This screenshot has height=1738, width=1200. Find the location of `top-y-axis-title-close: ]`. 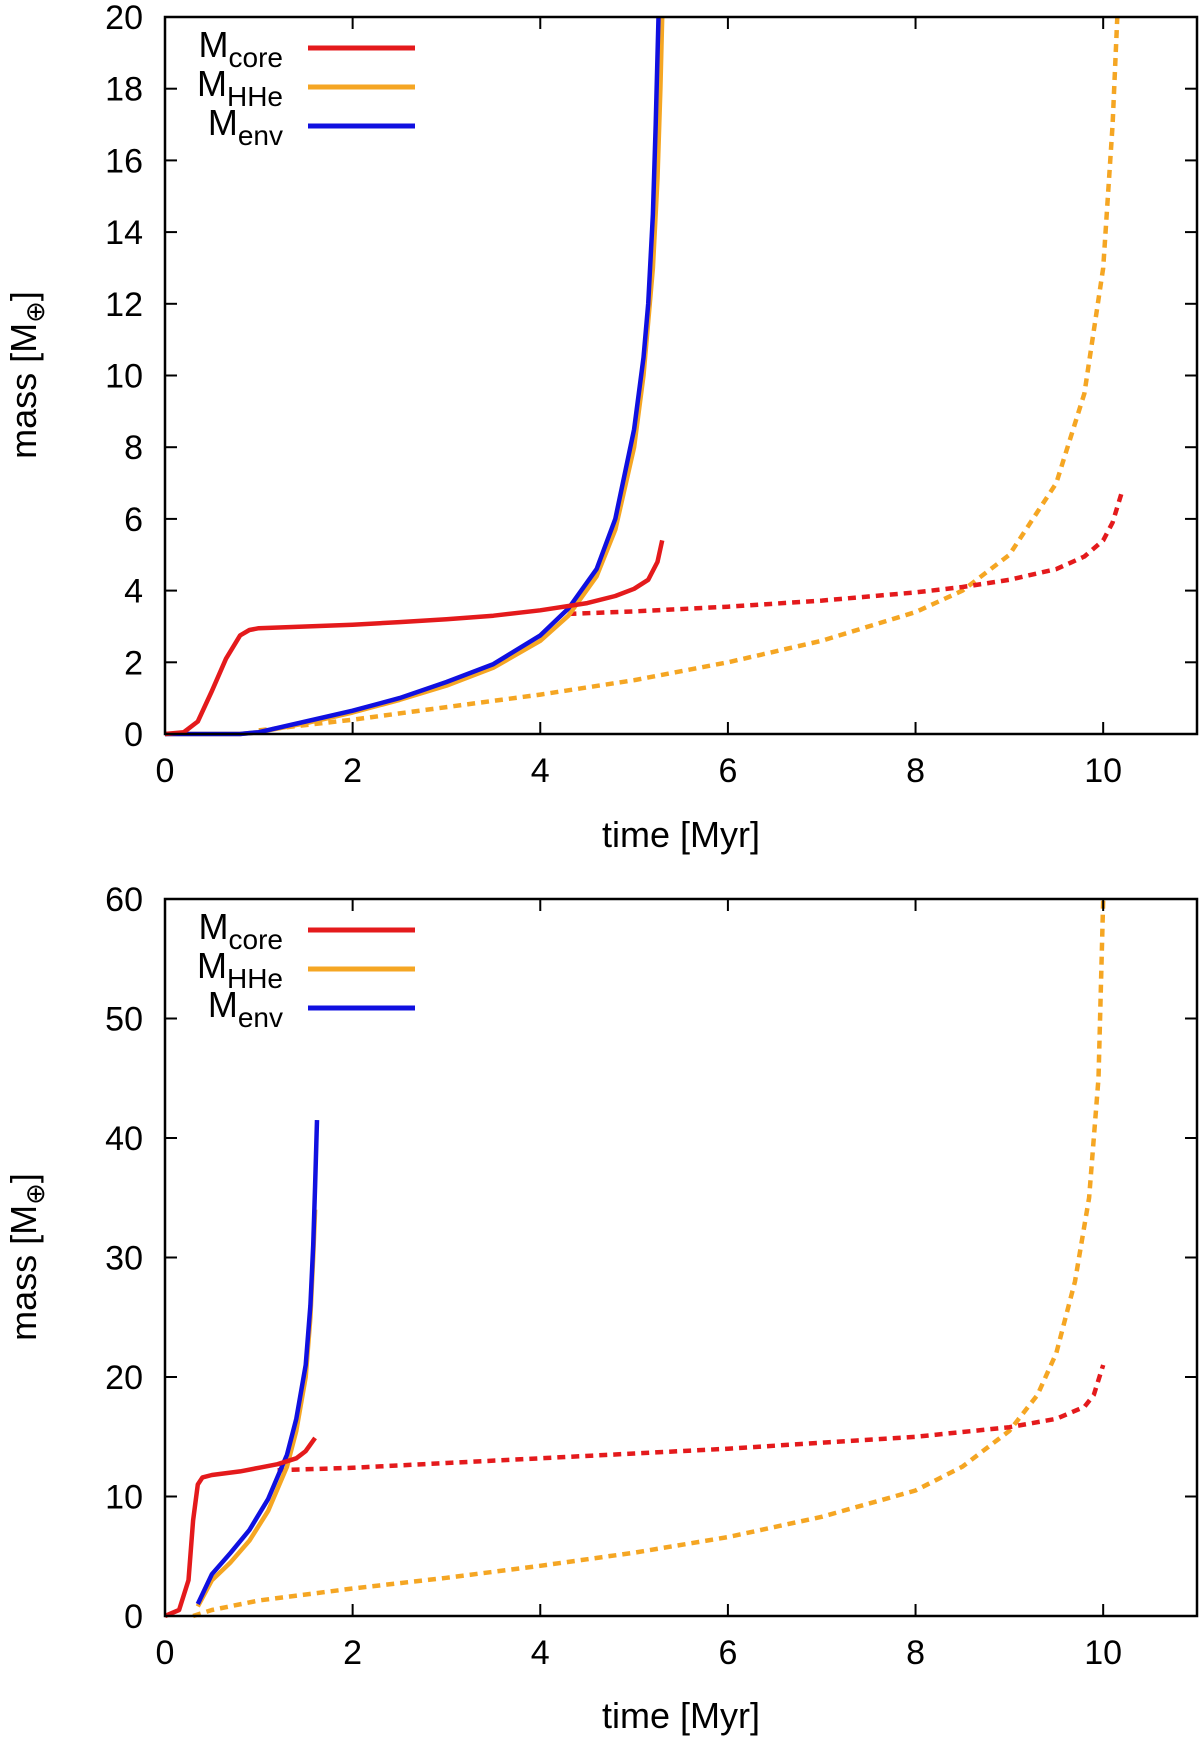

top-y-axis-title-close: ] is located at coordinates (23, 296).